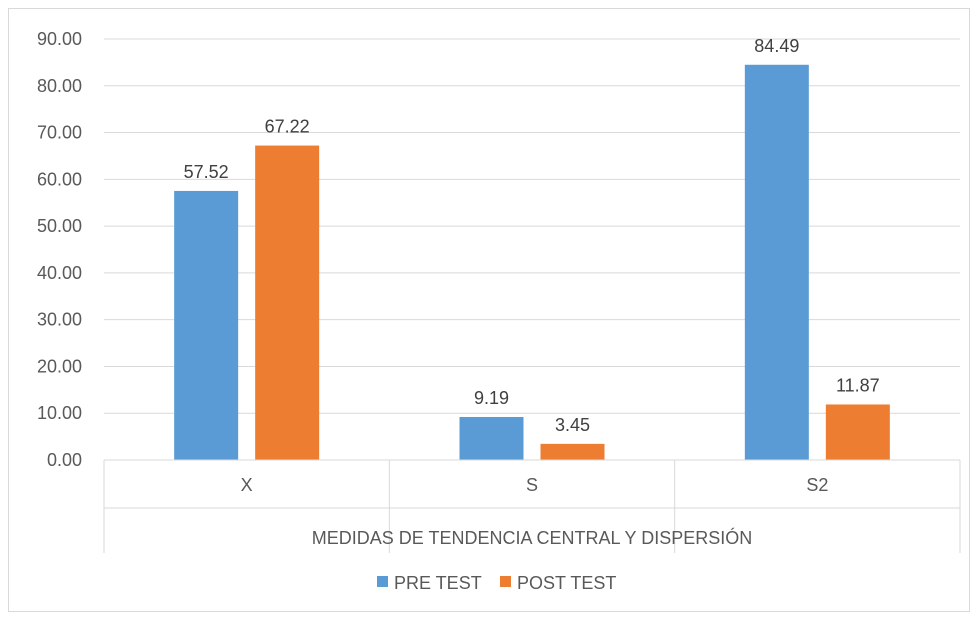  What do you see at coordinates (857, 432) in the screenshot?
I see `bar-post-test-s2` at bounding box center [857, 432].